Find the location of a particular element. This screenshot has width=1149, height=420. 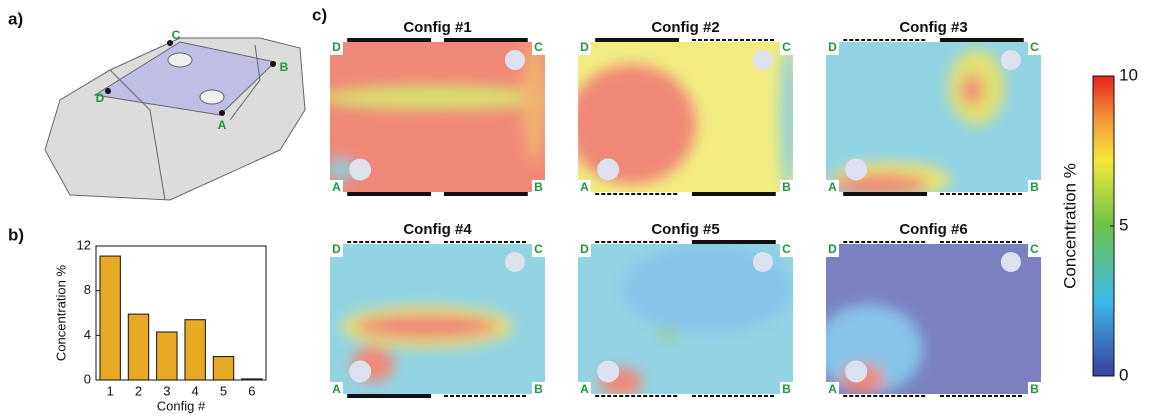

x-tick-label: 6 is located at coordinates (251, 390).